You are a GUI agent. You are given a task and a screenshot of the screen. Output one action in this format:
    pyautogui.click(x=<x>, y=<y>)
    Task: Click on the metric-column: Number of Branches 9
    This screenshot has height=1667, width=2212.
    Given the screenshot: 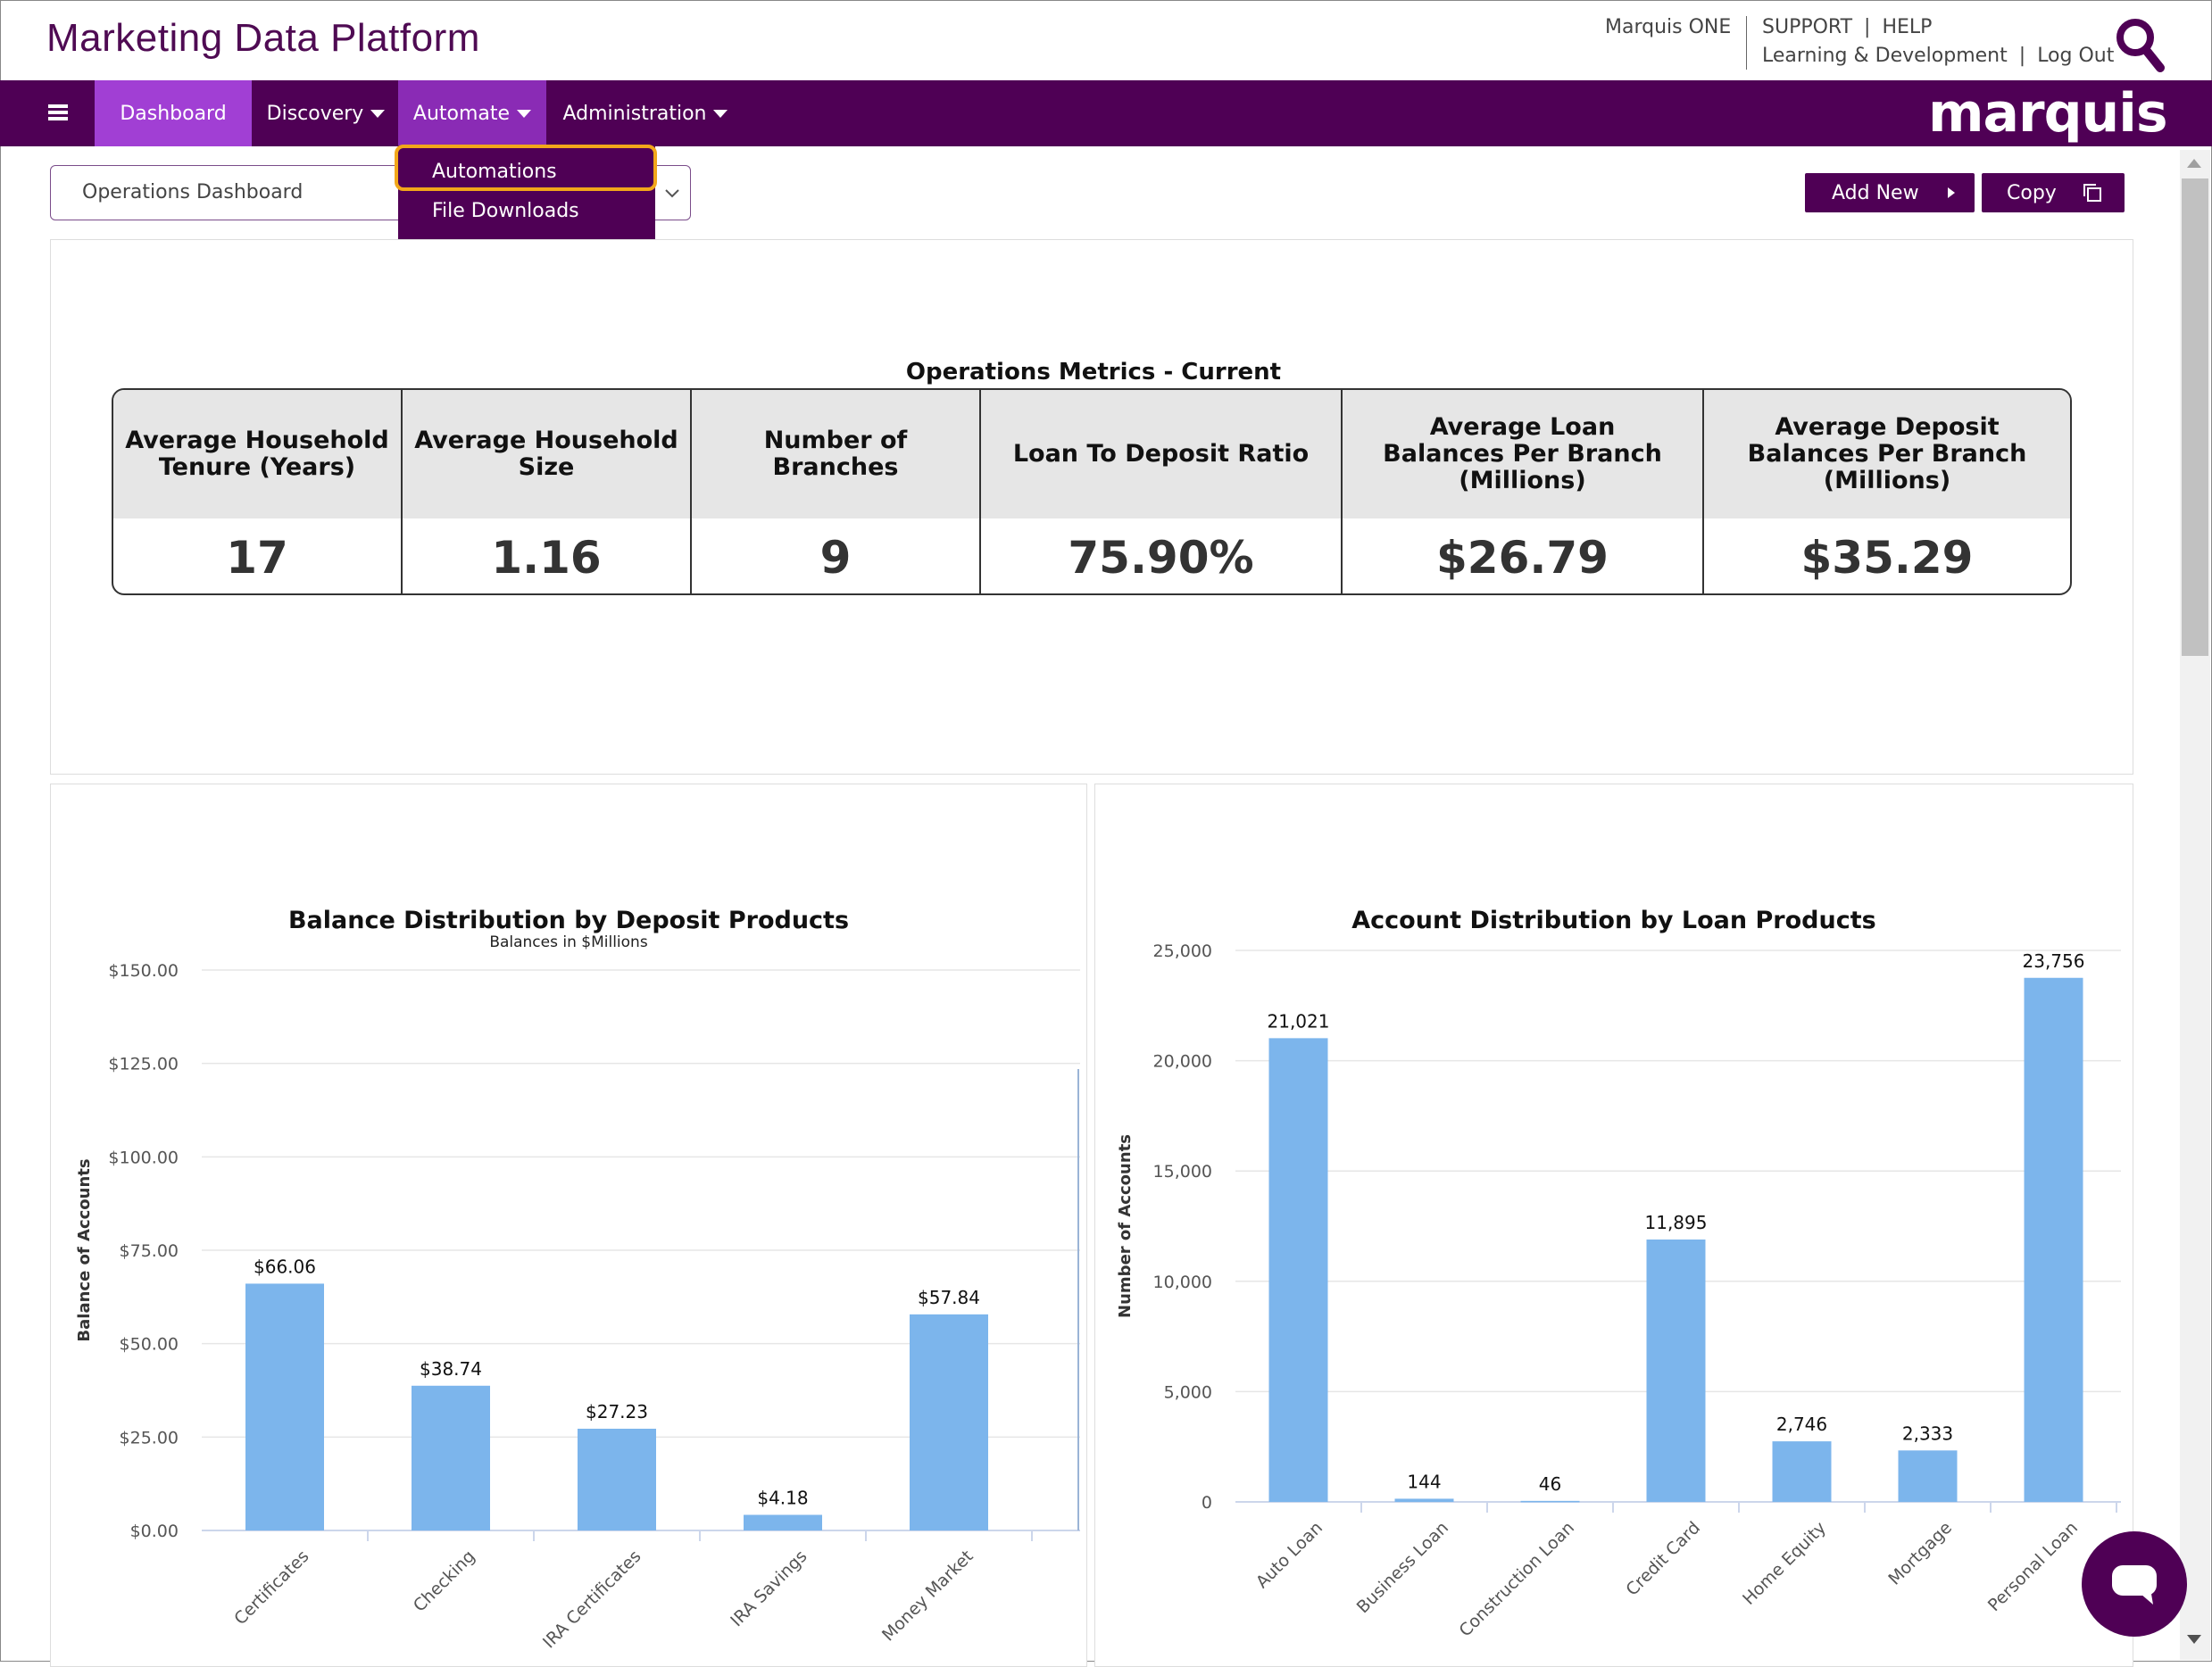 What is the action you would take?
    pyautogui.click(x=836, y=491)
    